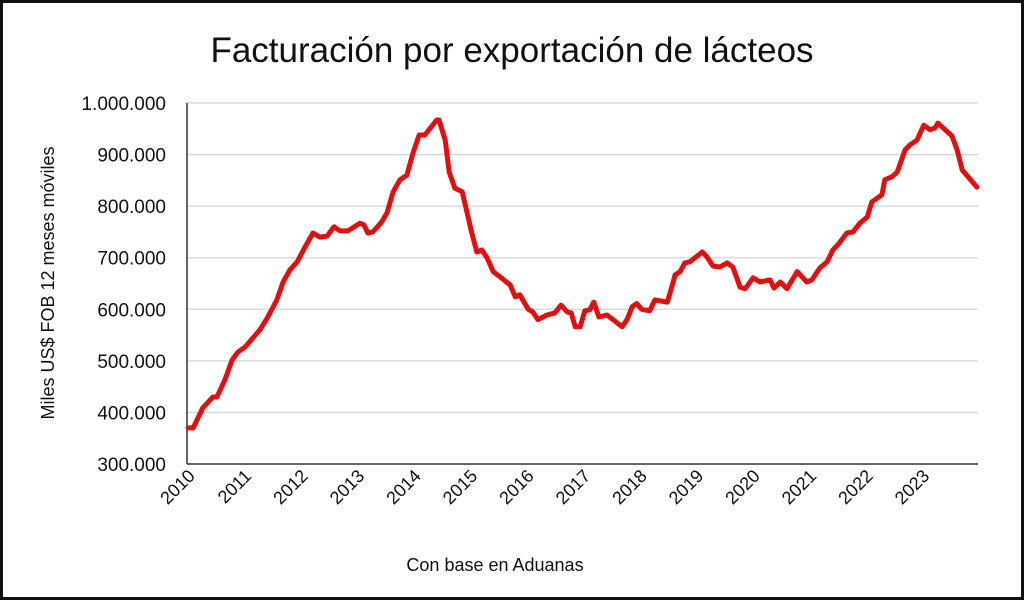 The image size is (1024, 600). I want to click on y-axis-label: Miles US$ FOB 12 meses móviles, so click(48, 282).